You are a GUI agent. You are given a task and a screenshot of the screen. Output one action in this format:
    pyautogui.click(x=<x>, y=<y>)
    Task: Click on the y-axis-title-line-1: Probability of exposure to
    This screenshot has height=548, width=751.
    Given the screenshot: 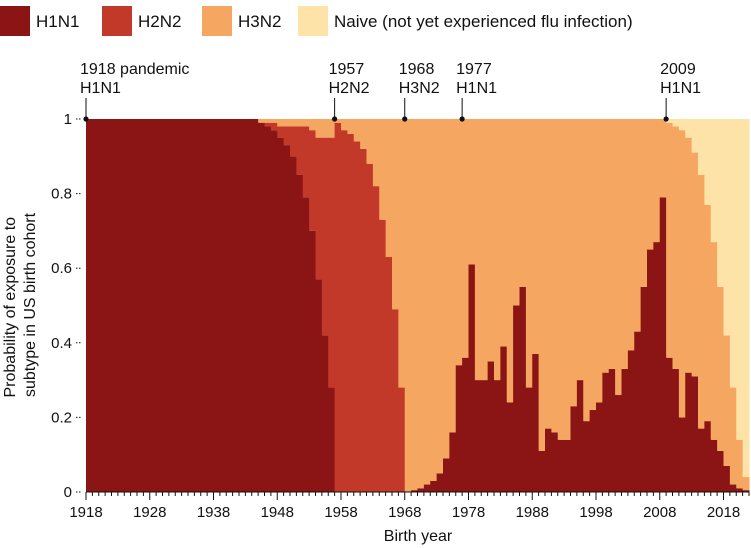 What is the action you would take?
    pyautogui.click(x=10, y=307)
    